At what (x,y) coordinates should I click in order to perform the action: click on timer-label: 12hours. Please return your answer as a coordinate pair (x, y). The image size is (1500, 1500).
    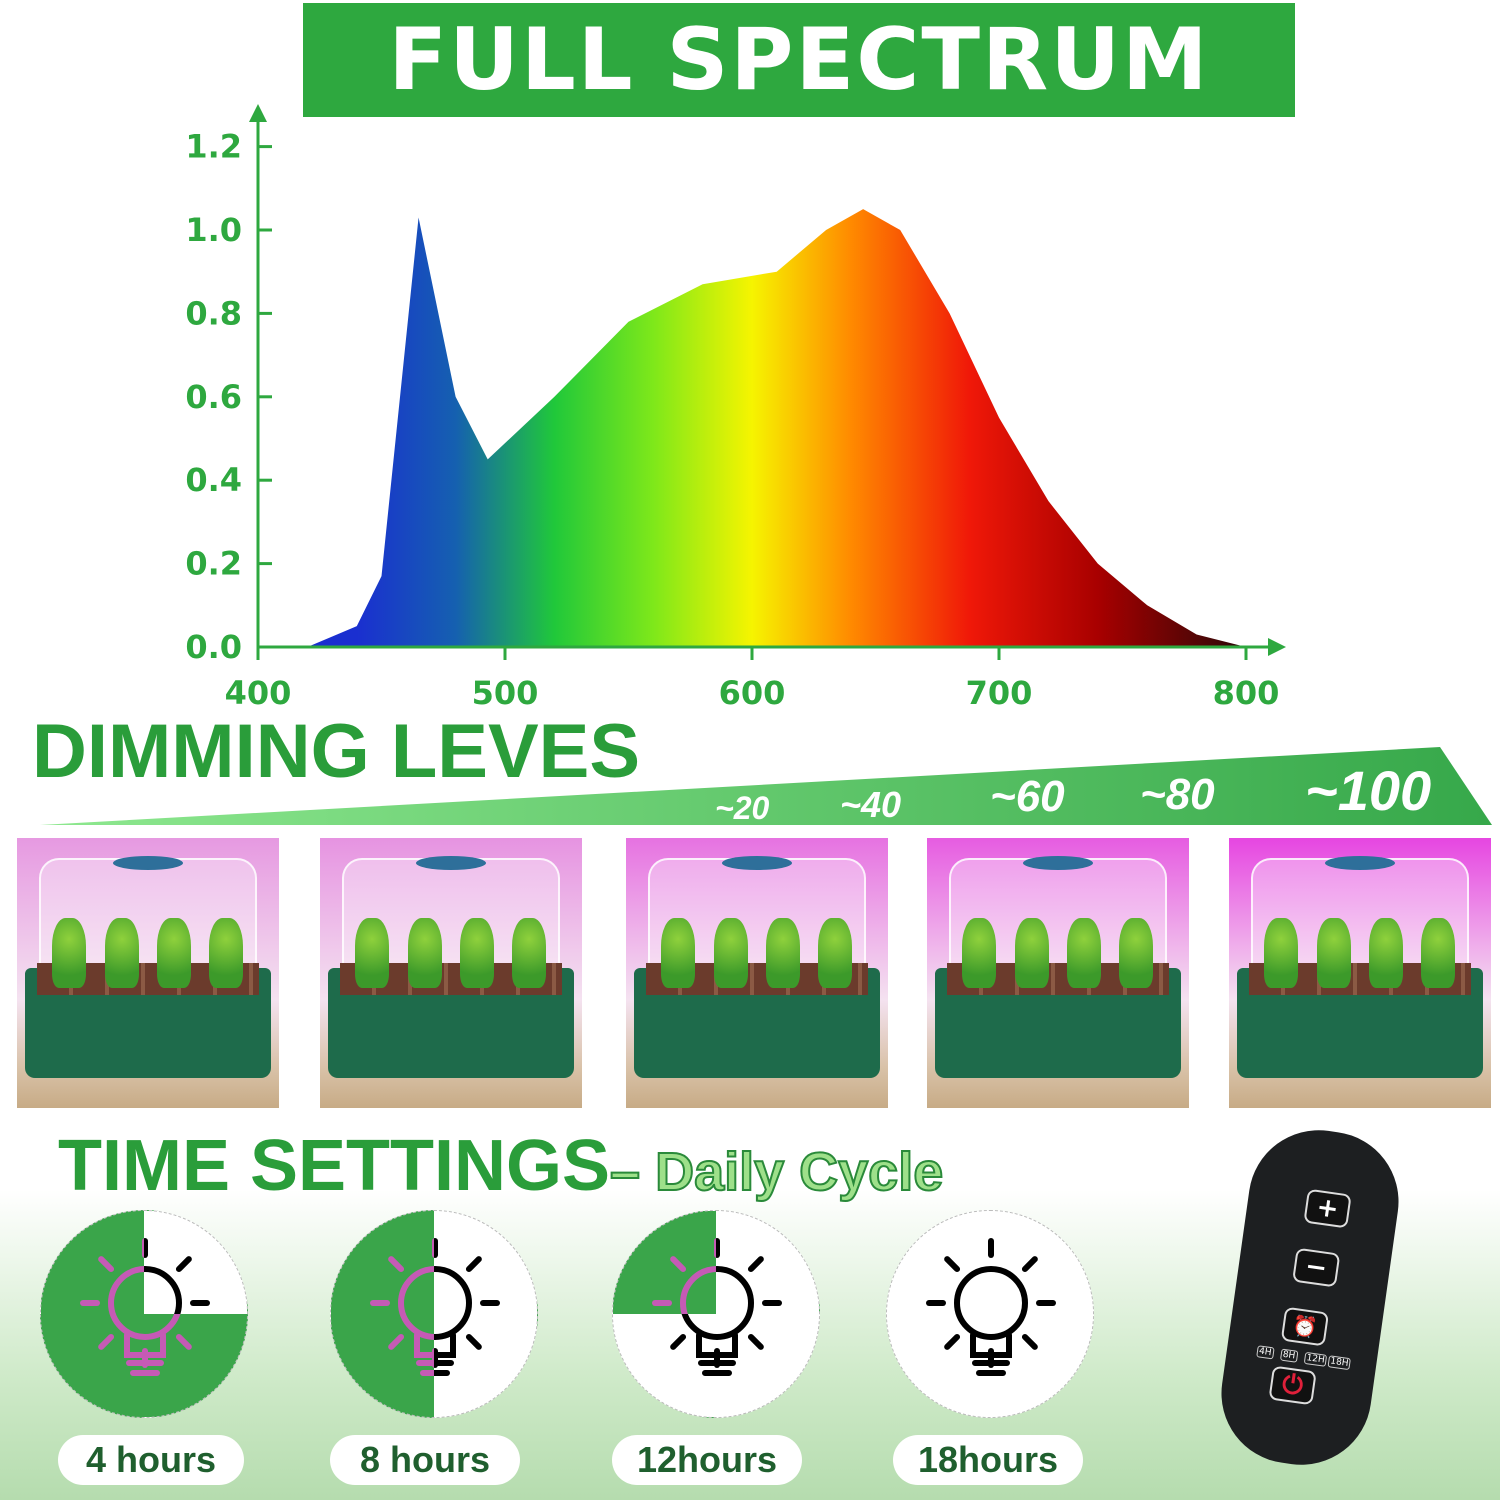
    Looking at the image, I should click on (707, 1460).